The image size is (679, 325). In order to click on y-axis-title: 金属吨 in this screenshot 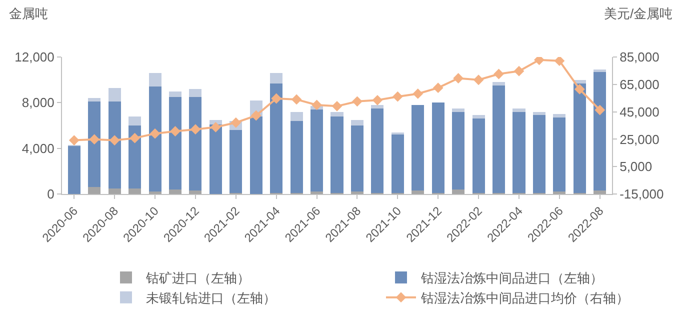, I will do `click(28, 13)`.